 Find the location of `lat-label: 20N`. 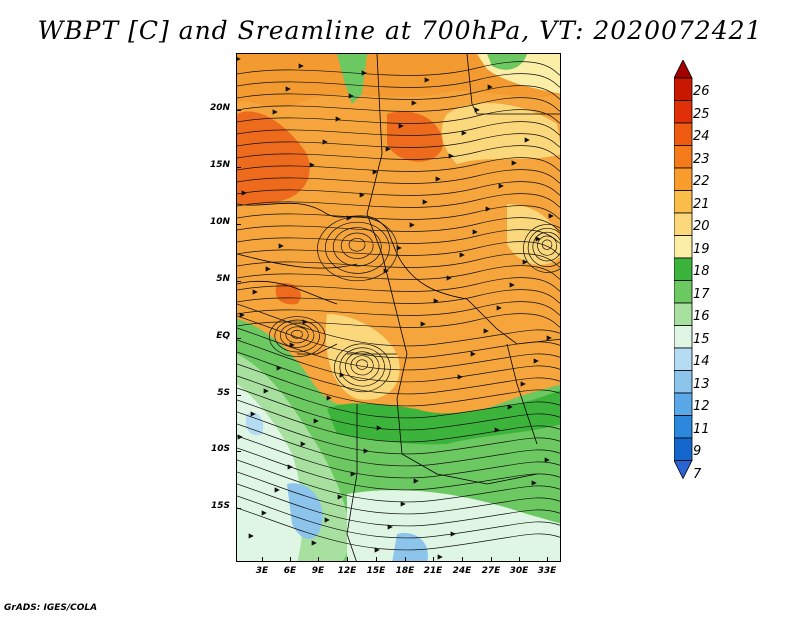

lat-label: 20N is located at coordinates (219, 108).